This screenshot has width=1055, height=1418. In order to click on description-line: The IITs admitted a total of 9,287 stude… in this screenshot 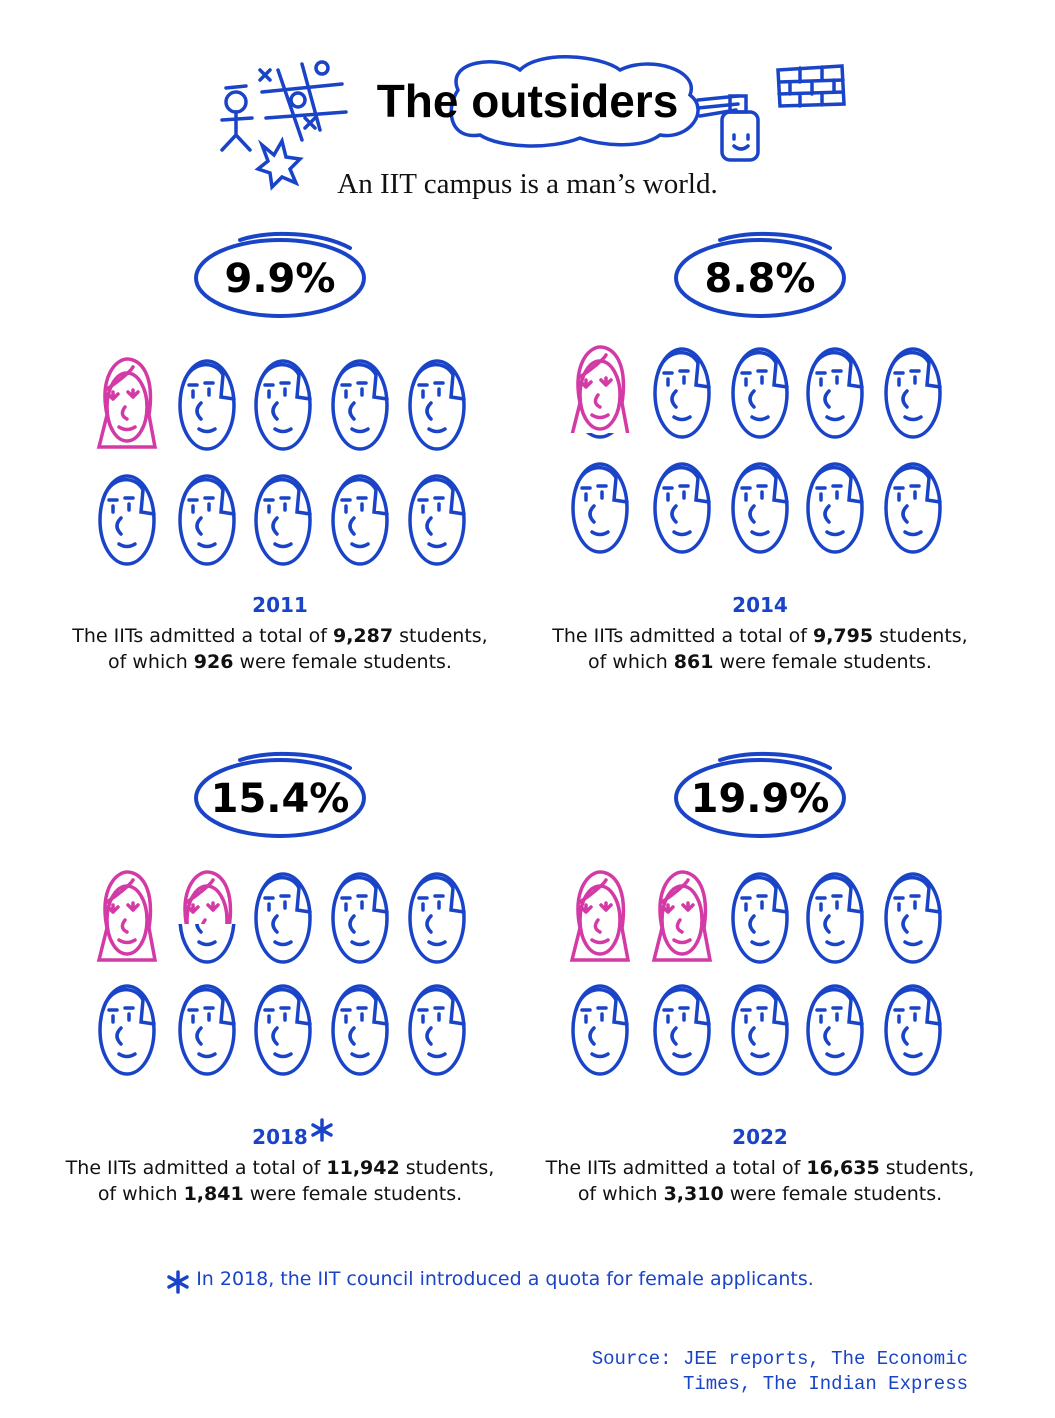, I will do `click(280, 636)`.